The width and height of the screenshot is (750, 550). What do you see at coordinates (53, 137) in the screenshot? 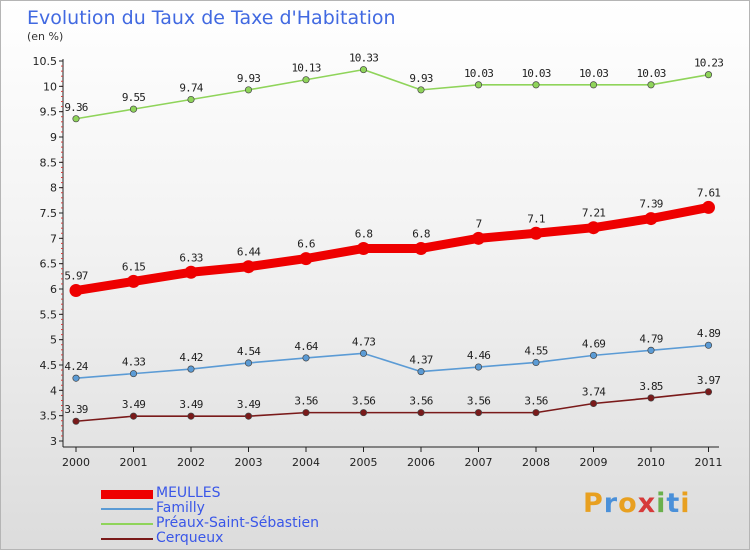
I see `y-tick-label: 9` at bounding box center [53, 137].